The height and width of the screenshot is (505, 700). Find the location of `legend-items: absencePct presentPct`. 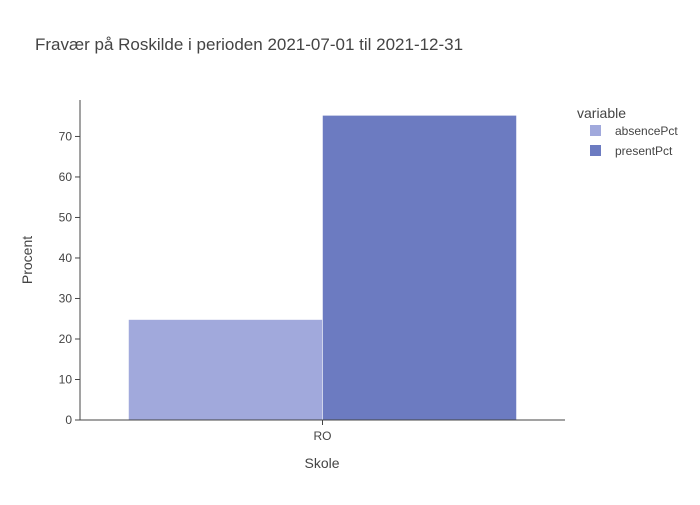

legend-items: absencePct presentPct is located at coordinates (634, 141).